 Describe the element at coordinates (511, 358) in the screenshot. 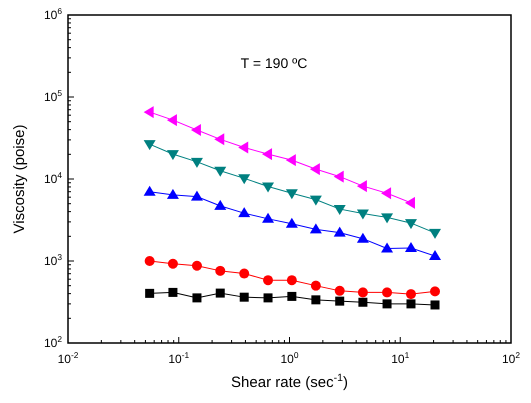

I see `x-tick-label: 10$^{2}$` at that location.